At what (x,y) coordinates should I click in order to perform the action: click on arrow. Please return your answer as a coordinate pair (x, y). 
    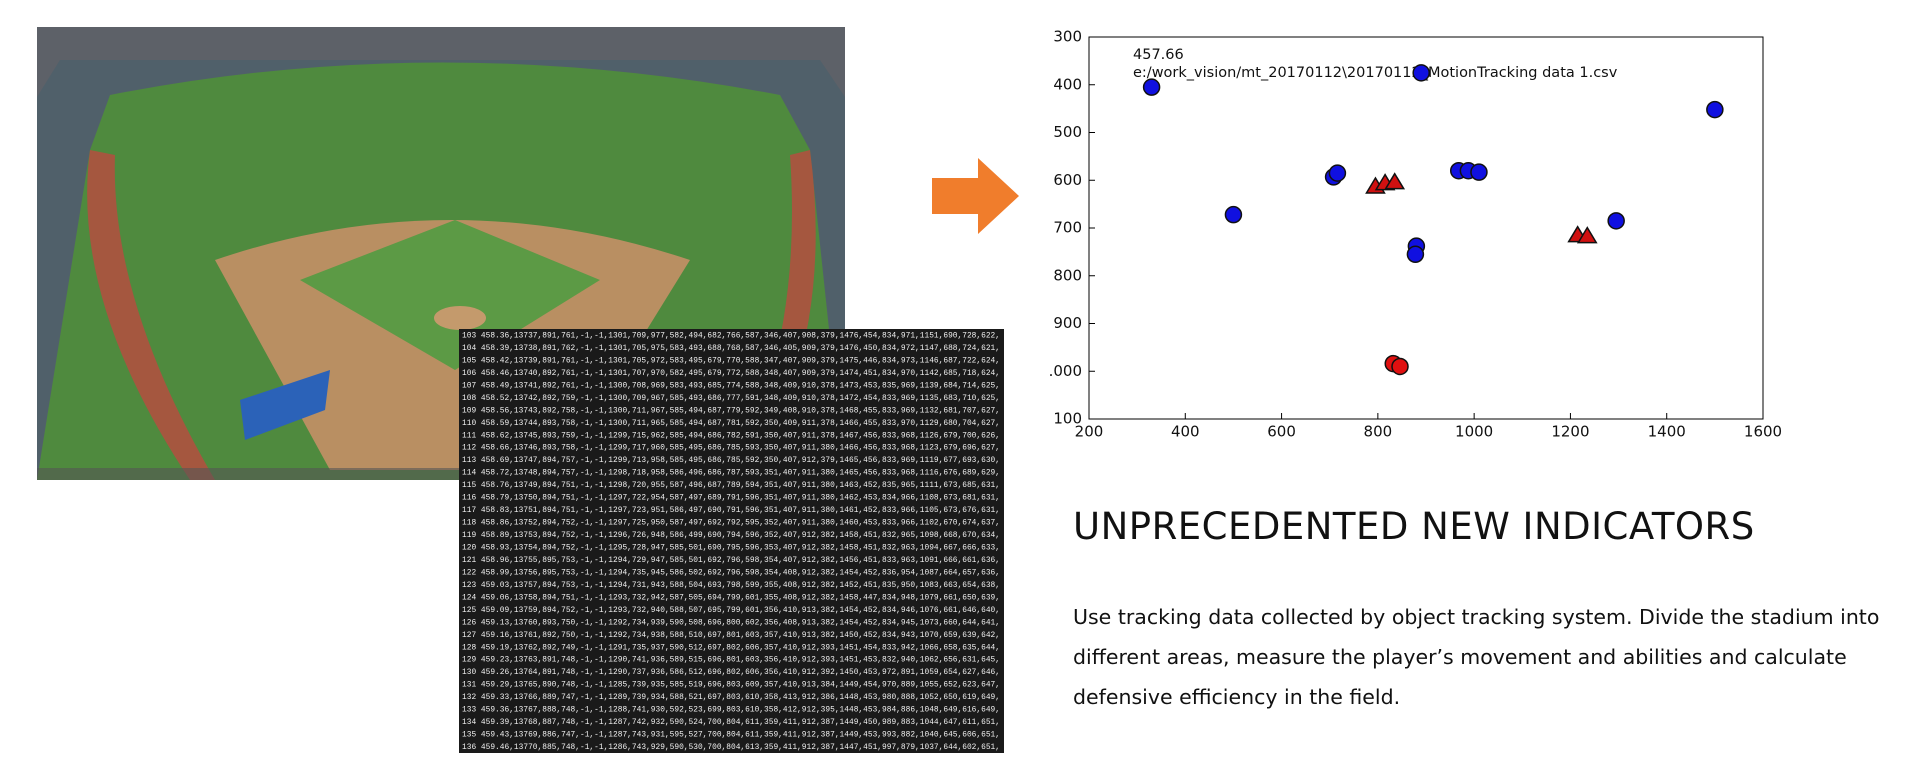
    Looking at the image, I should click on (975, 196).